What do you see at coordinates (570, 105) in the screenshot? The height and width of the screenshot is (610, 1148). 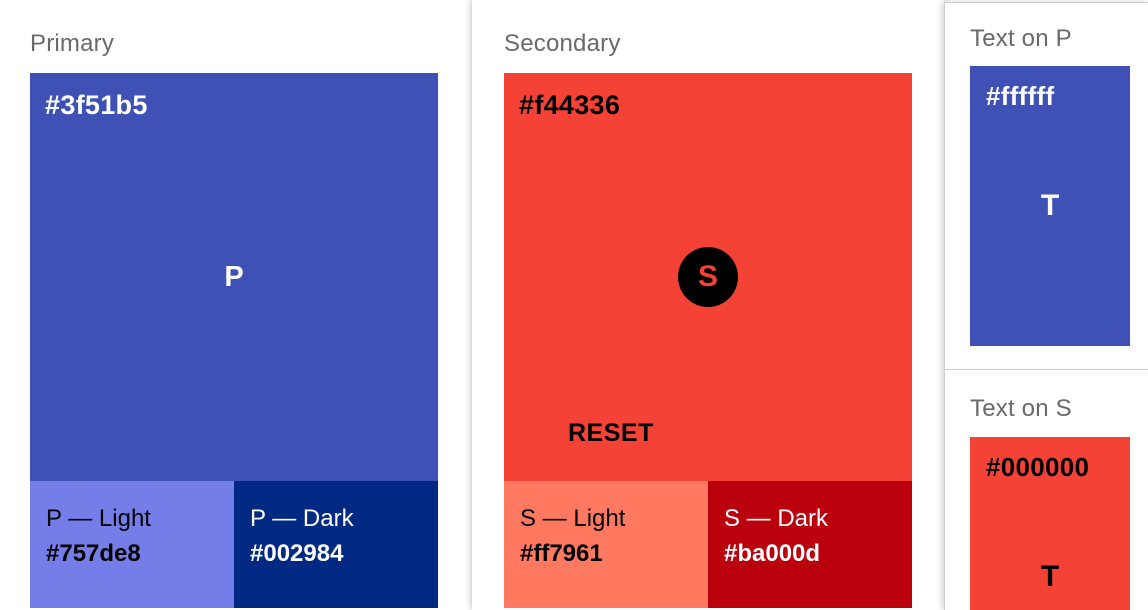 I see `secondary-hex-label: #f44336` at bounding box center [570, 105].